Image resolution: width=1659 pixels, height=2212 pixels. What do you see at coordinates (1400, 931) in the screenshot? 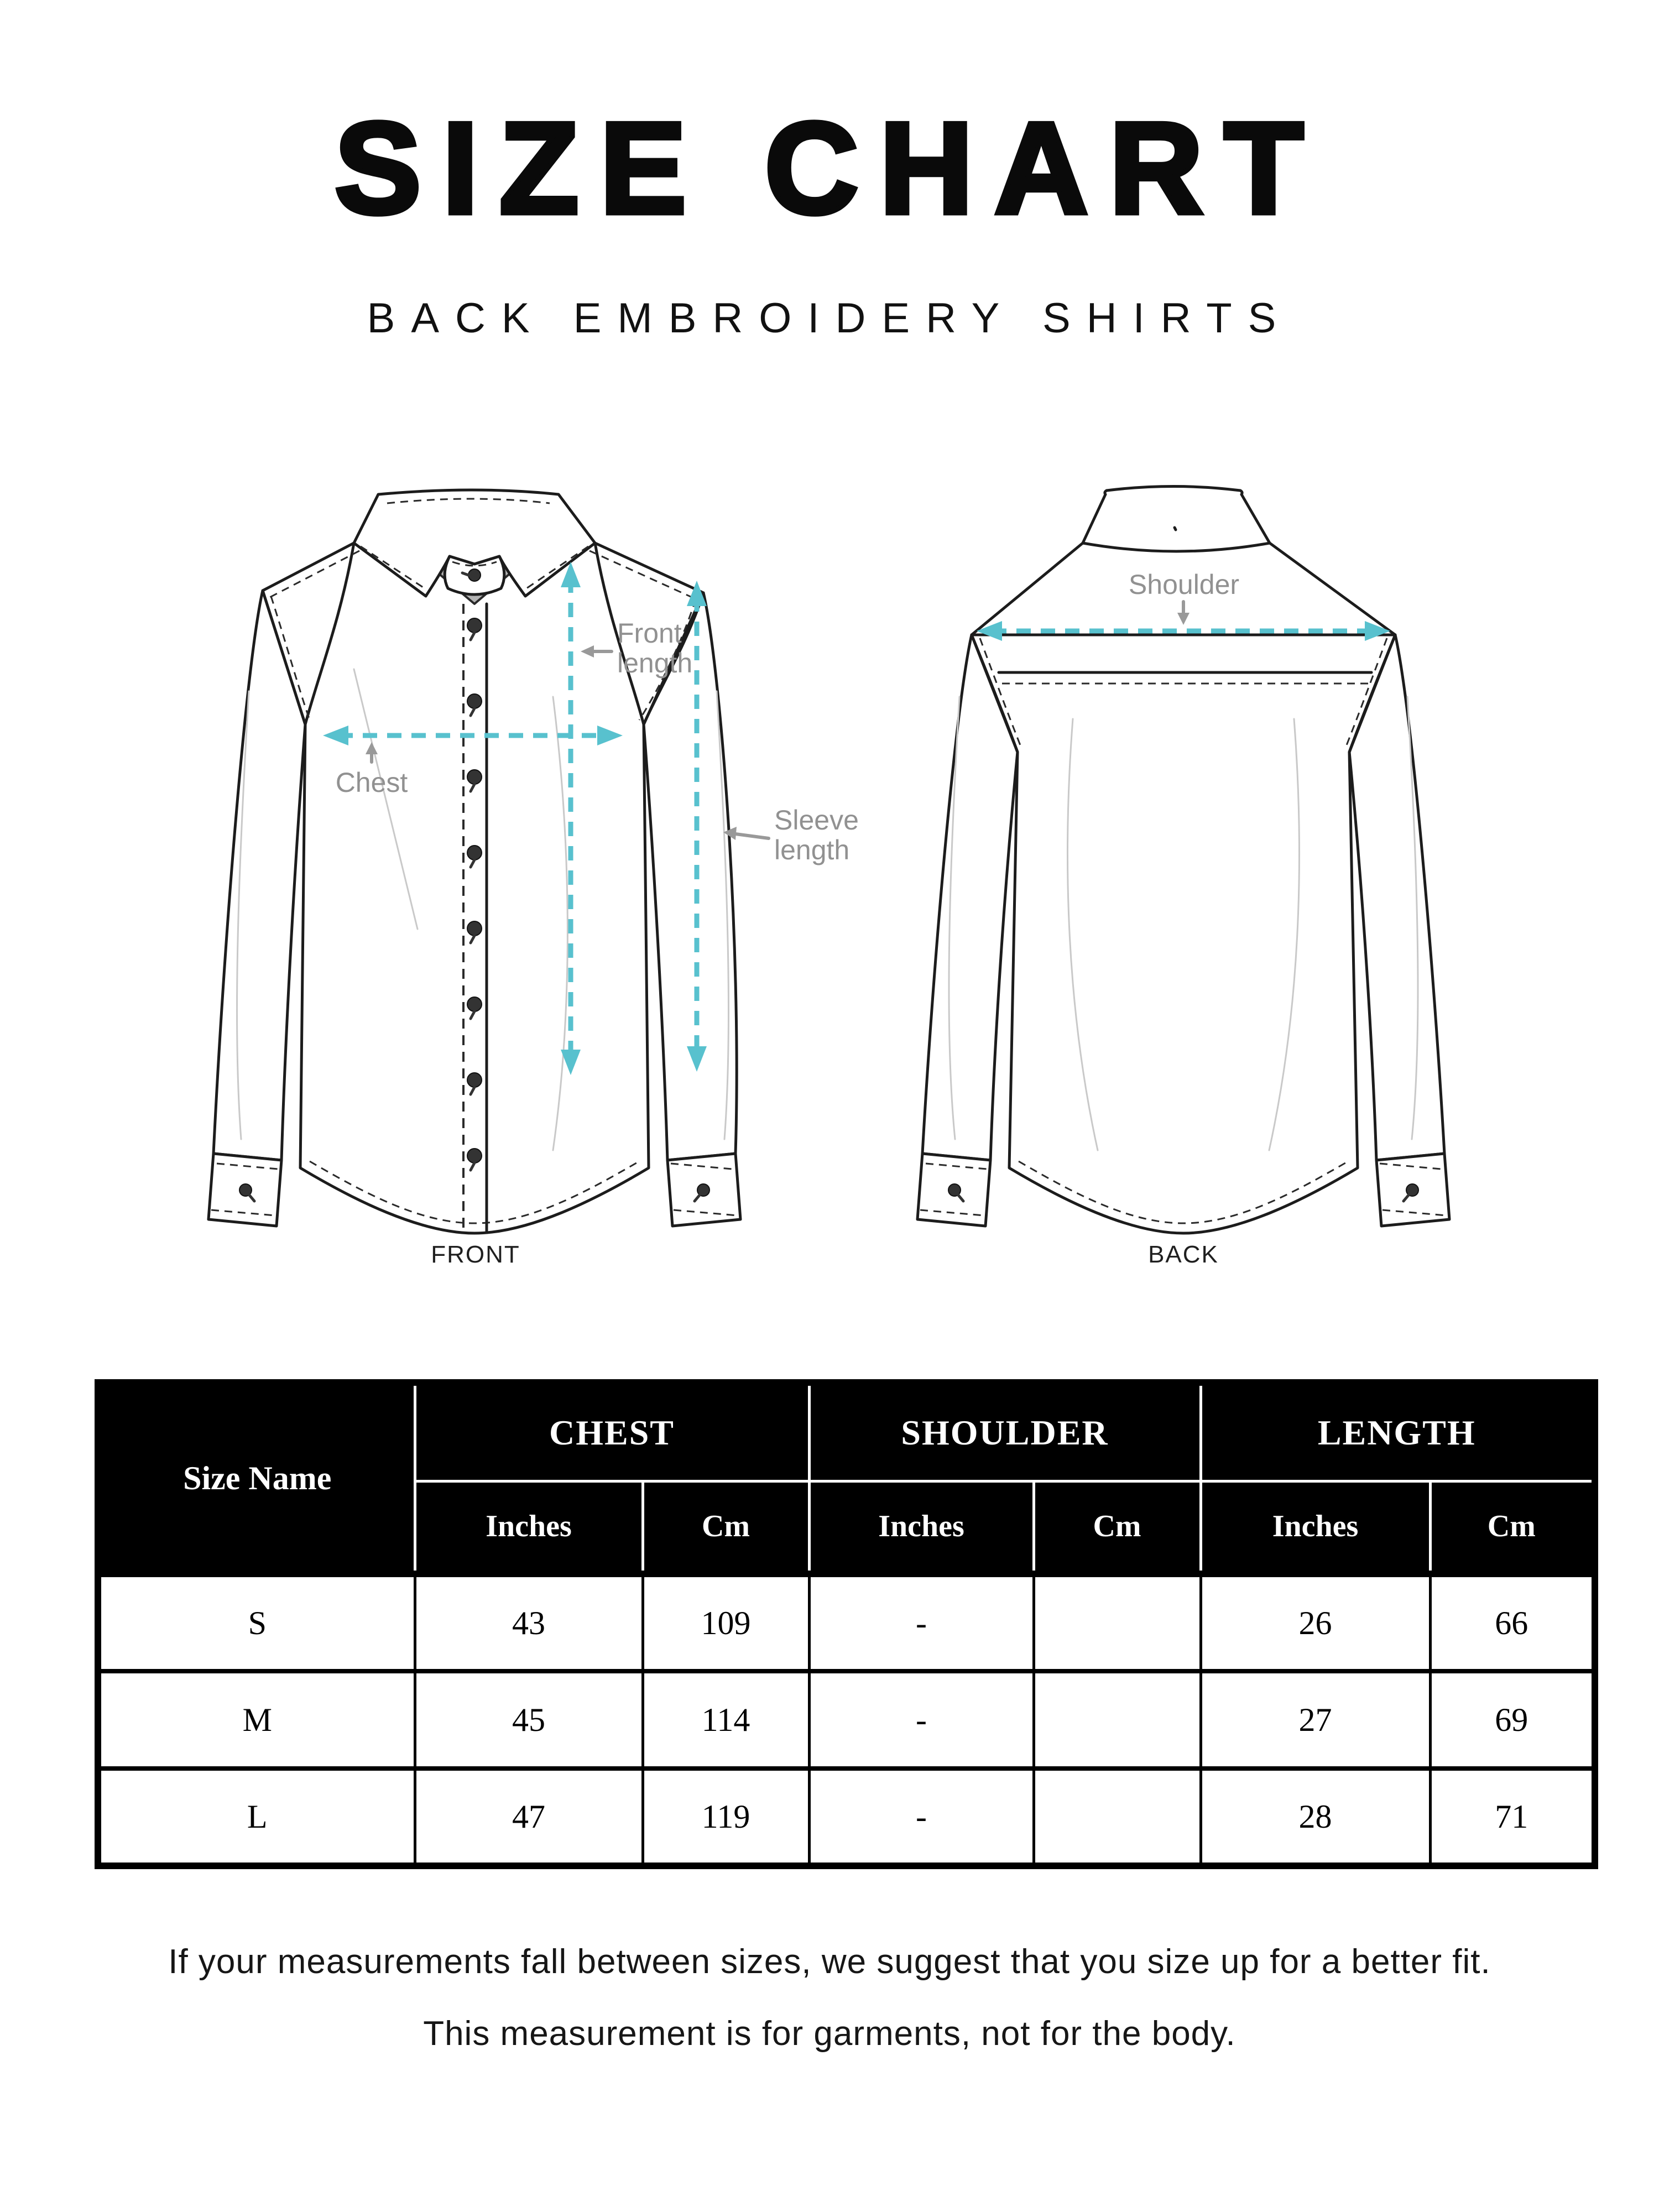
I see `back-right-sleeve` at bounding box center [1400, 931].